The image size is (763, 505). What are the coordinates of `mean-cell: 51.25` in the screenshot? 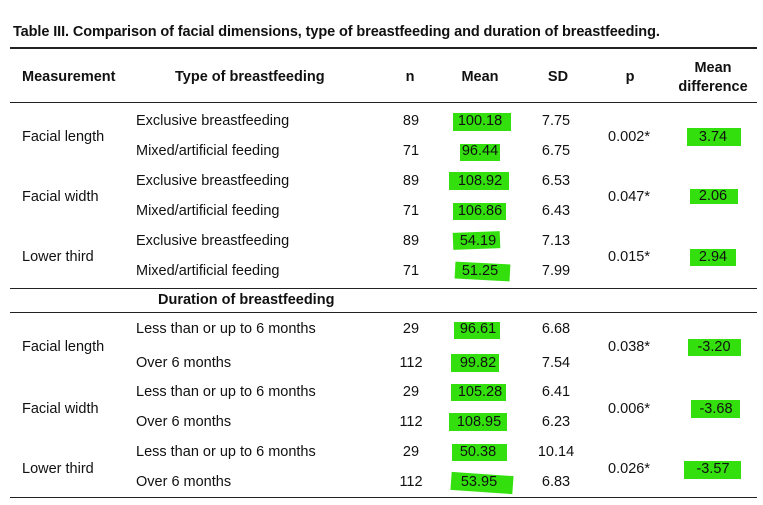 It's located at (480, 271).